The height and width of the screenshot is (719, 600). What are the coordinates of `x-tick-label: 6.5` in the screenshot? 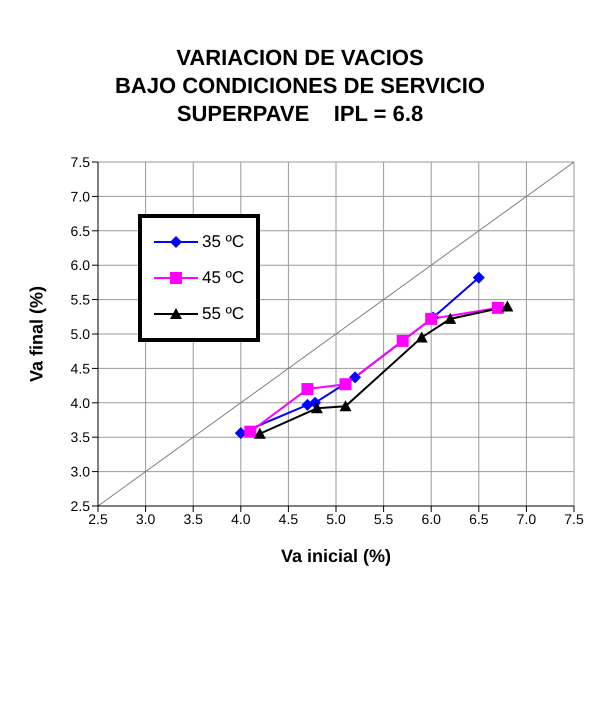 It's located at (479, 518).